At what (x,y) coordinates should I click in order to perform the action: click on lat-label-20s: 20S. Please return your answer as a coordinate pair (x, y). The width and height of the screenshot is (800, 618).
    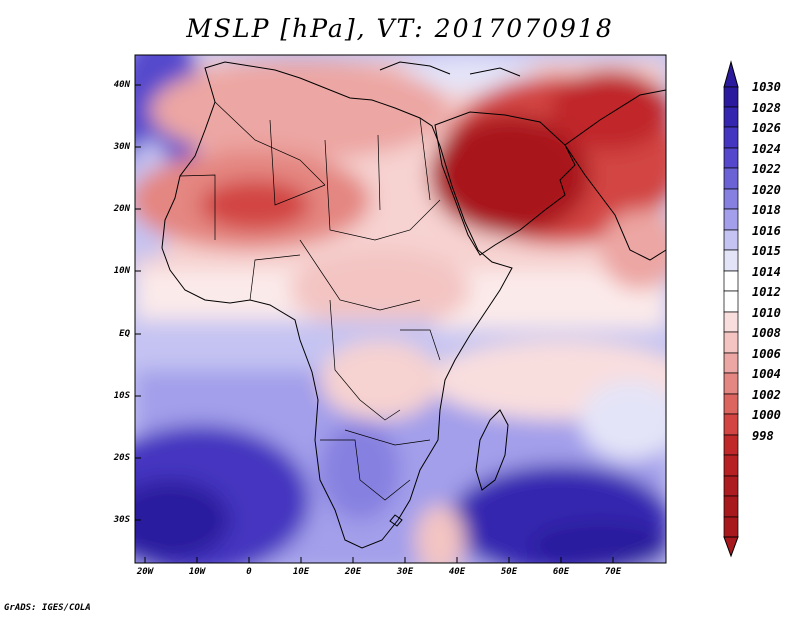
    Looking at the image, I should click on (121, 458).